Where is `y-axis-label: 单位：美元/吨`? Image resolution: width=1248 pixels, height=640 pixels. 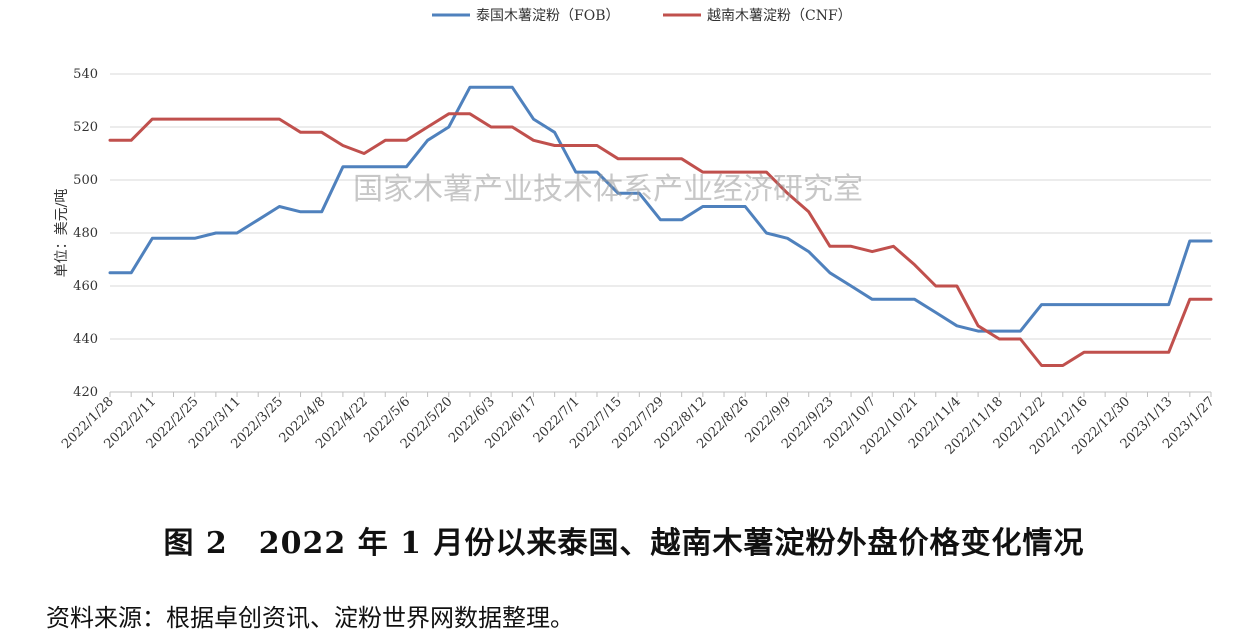
y-axis-label: 单位：美元/吨 is located at coordinates (62, 233).